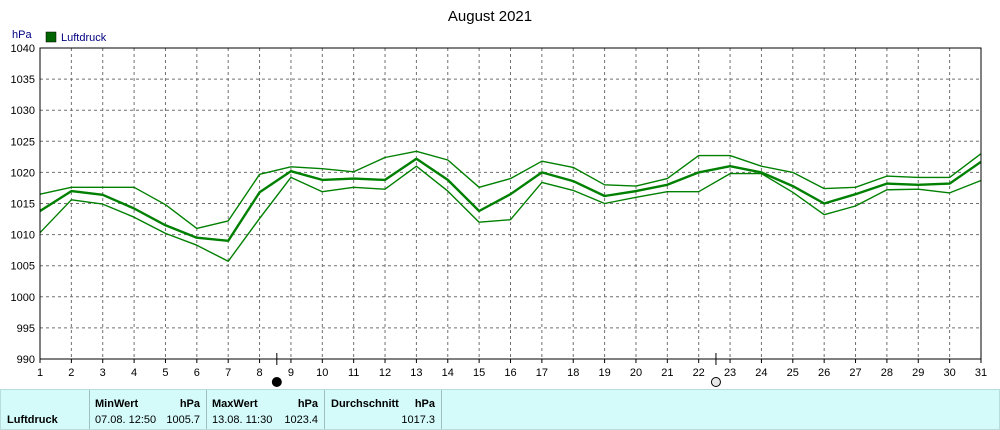 Image resolution: width=1000 pixels, height=430 pixels. Describe the element at coordinates (730, 373) in the screenshot. I see `x-tick-label: 23` at that location.